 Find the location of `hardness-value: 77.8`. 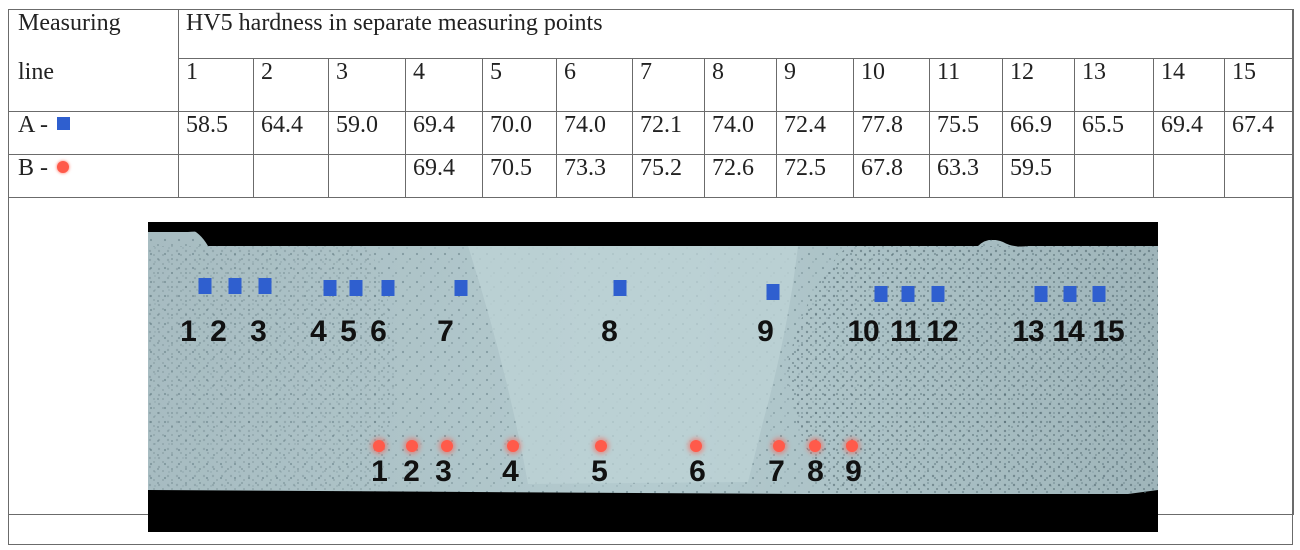

hardness-value: 77.8 is located at coordinates (891, 133).